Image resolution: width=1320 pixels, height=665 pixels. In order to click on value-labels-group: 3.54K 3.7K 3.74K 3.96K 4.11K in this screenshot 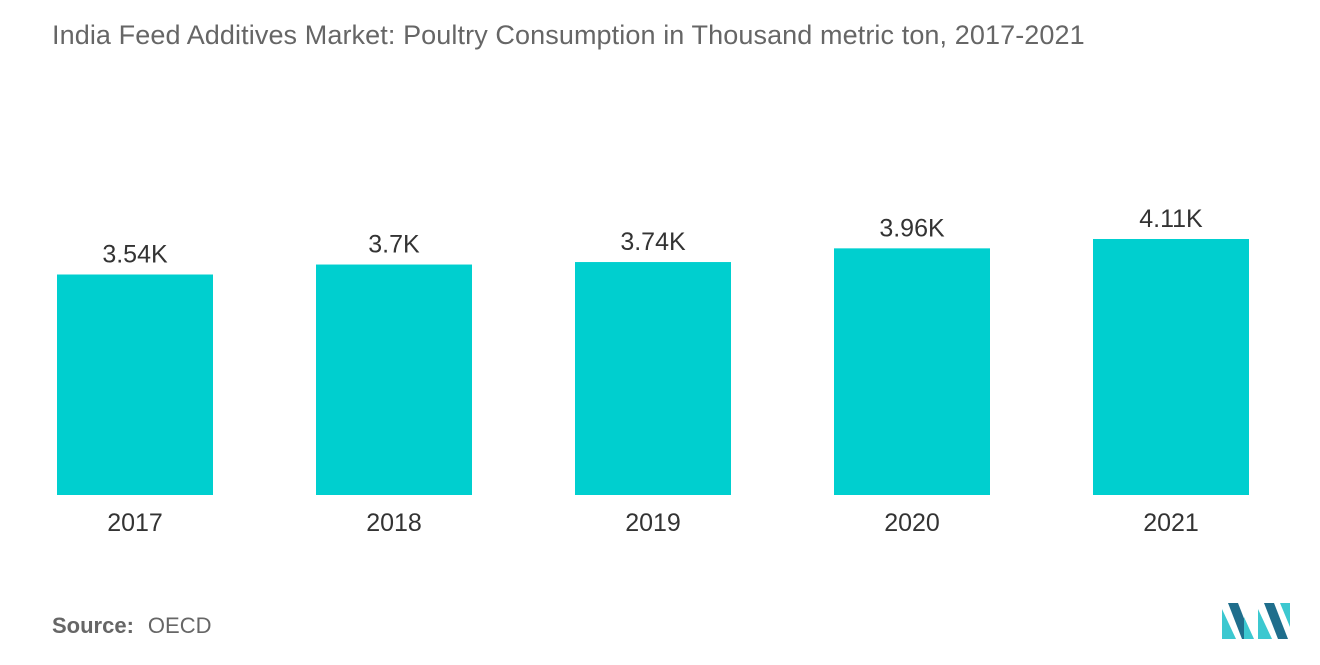, I will do `click(652, 237)`.